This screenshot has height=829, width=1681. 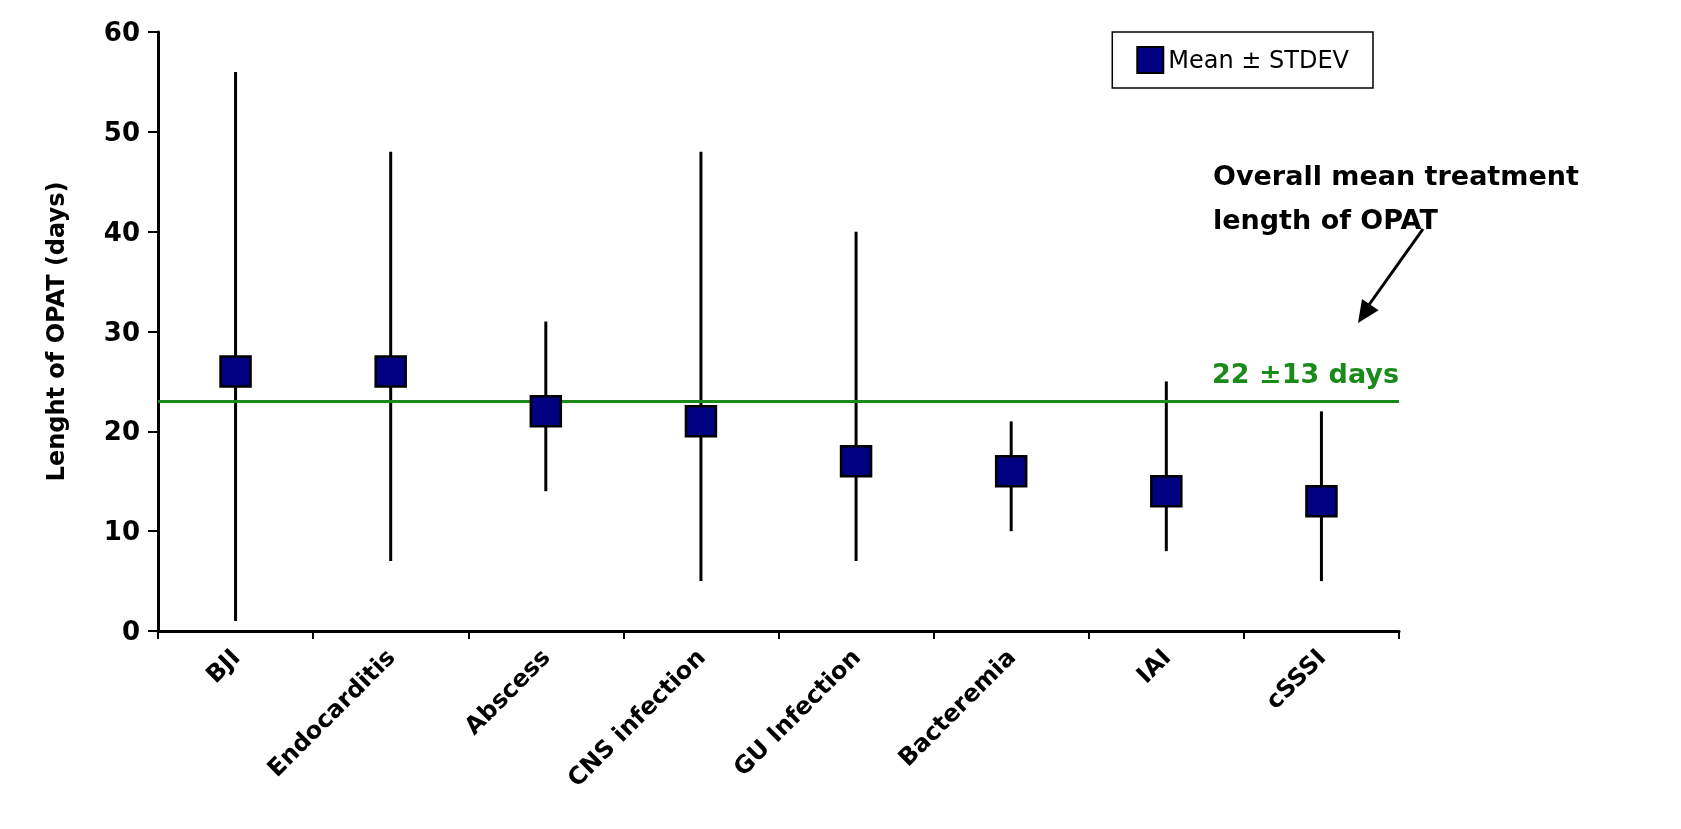 What do you see at coordinates (130, 631) in the screenshot?
I see `y-tick-label: 0` at bounding box center [130, 631].